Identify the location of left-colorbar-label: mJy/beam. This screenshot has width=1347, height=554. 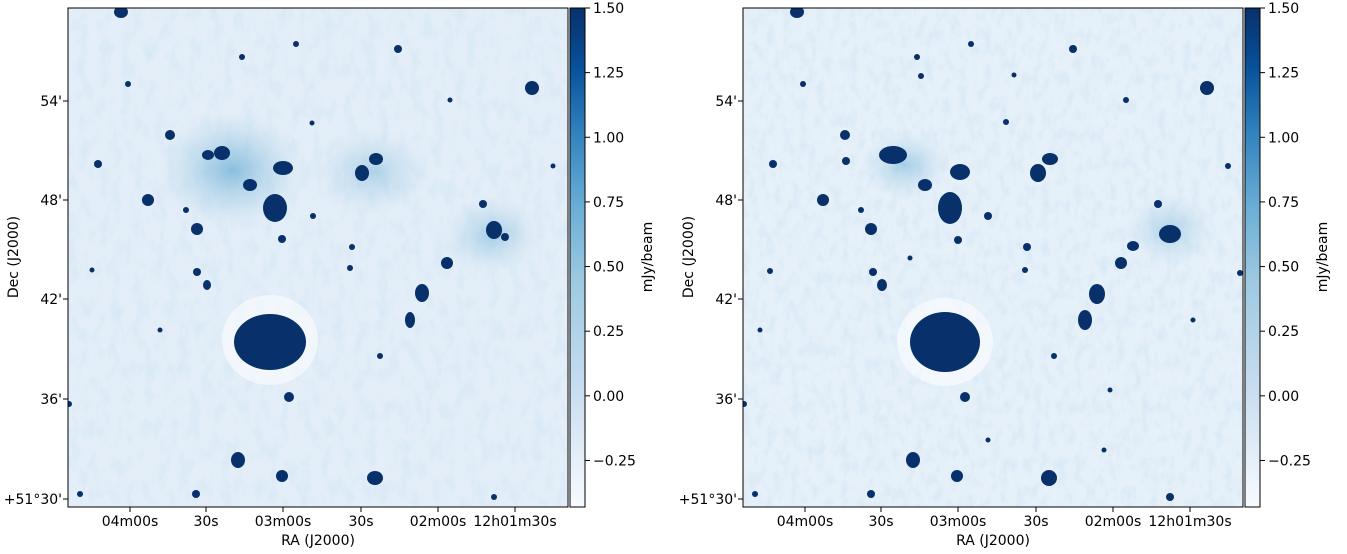
(648, 257).